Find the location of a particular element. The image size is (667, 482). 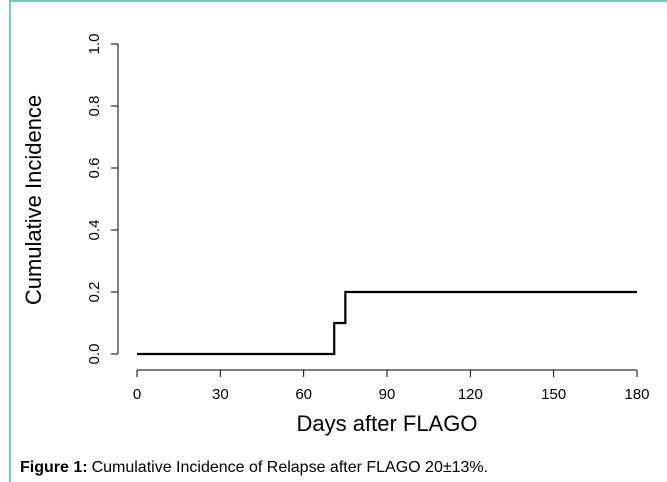

x-tick-label: 90 is located at coordinates (387, 394).